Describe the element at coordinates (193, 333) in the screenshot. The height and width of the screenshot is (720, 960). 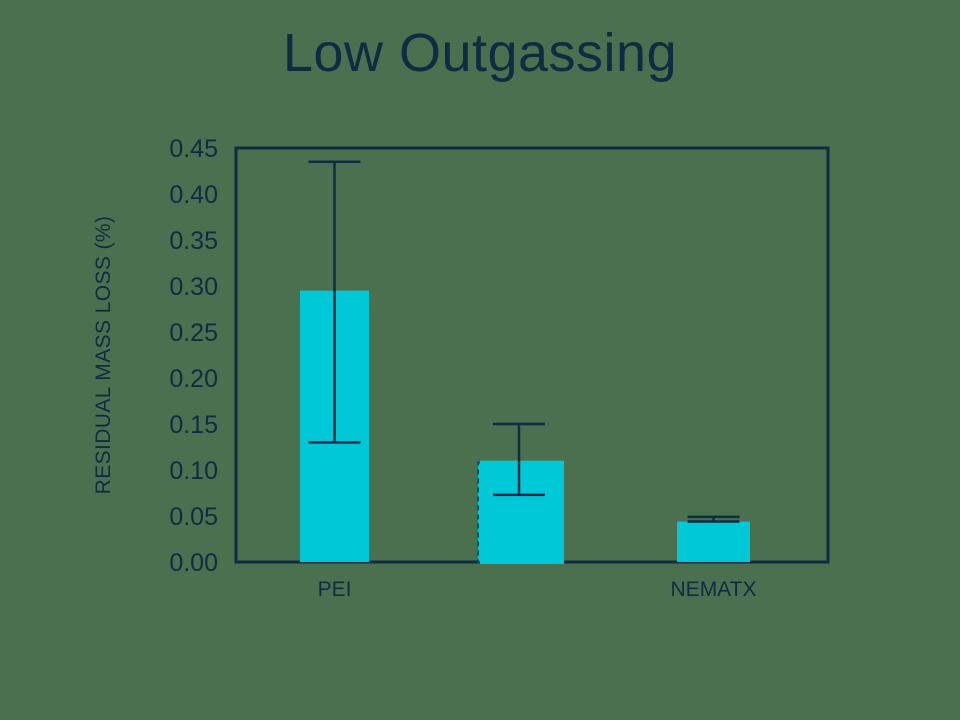
I see `y-axis-tick-label: 0.25` at that location.